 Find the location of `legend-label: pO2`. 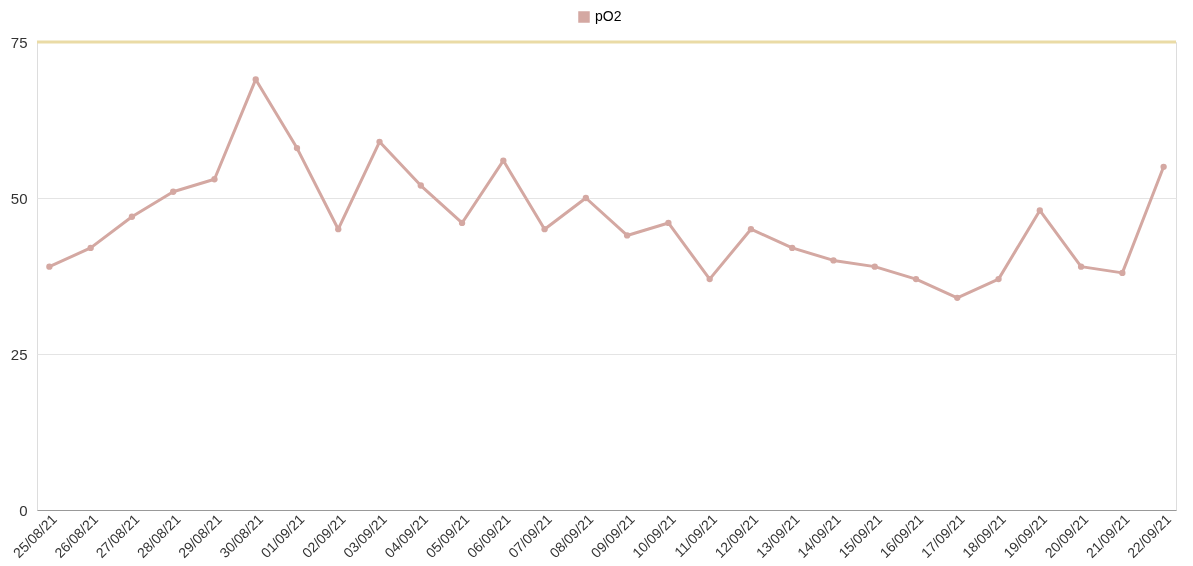

legend-label: pO2 is located at coordinates (608, 16).